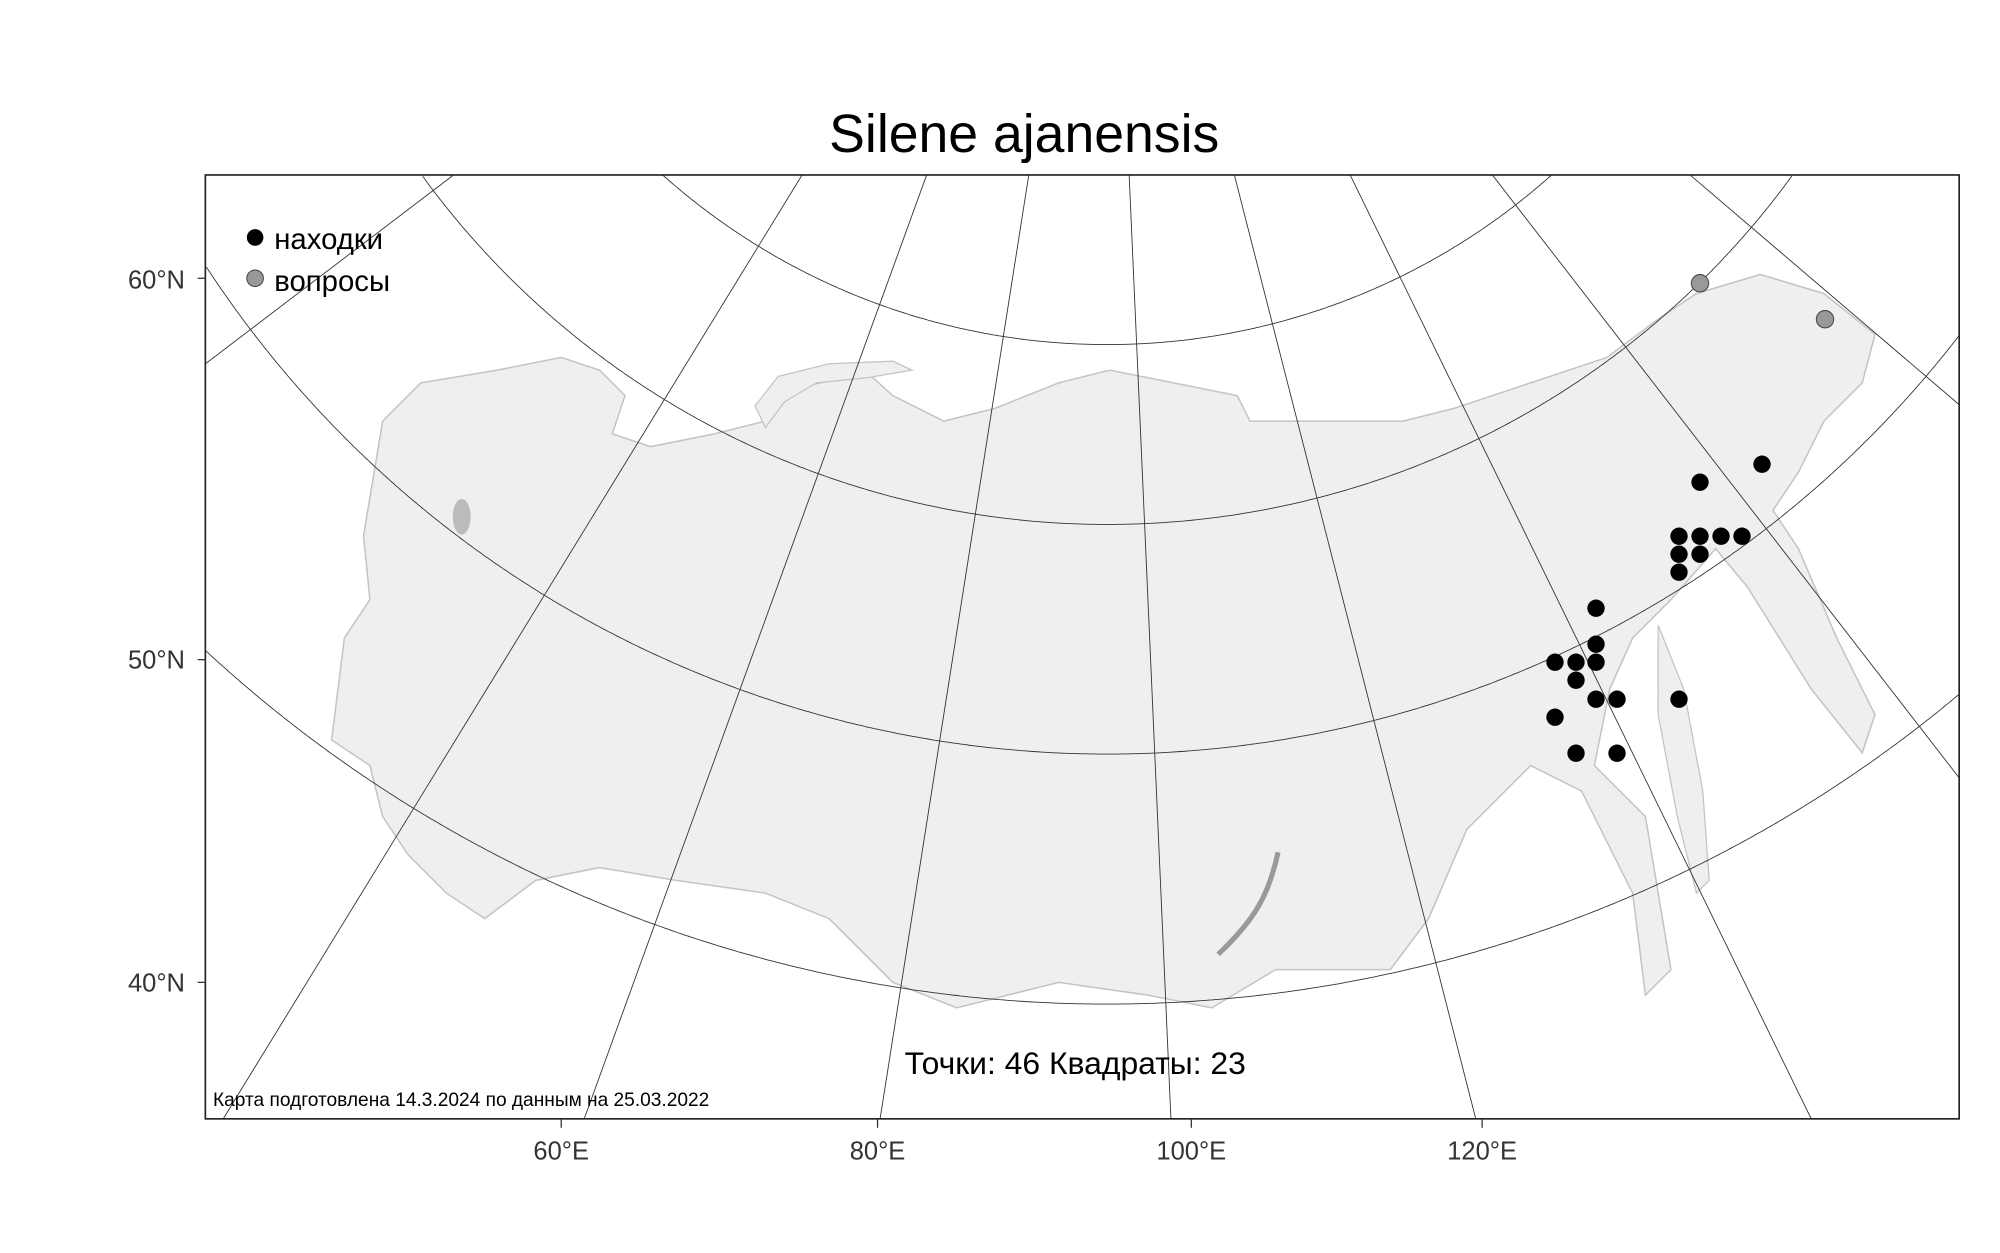 The width and height of the screenshot is (2000, 1253). Describe the element at coordinates (1191, 1152) in the screenshot. I see `lon-label-100: 100°E` at that location.